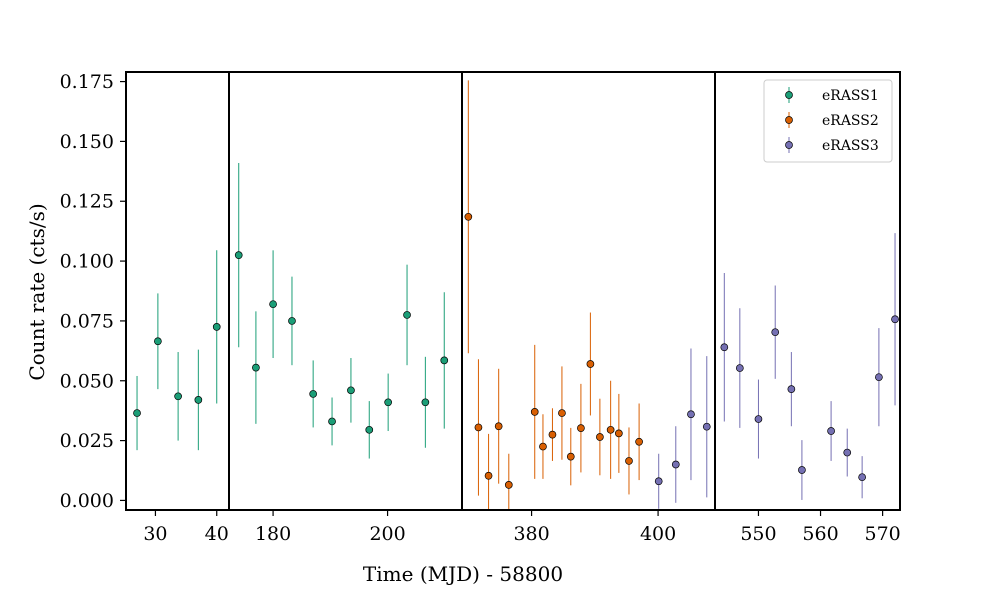  What do you see at coordinates (658, 534) in the screenshot?
I see `x-tick-label: 400` at bounding box center [658, 534].